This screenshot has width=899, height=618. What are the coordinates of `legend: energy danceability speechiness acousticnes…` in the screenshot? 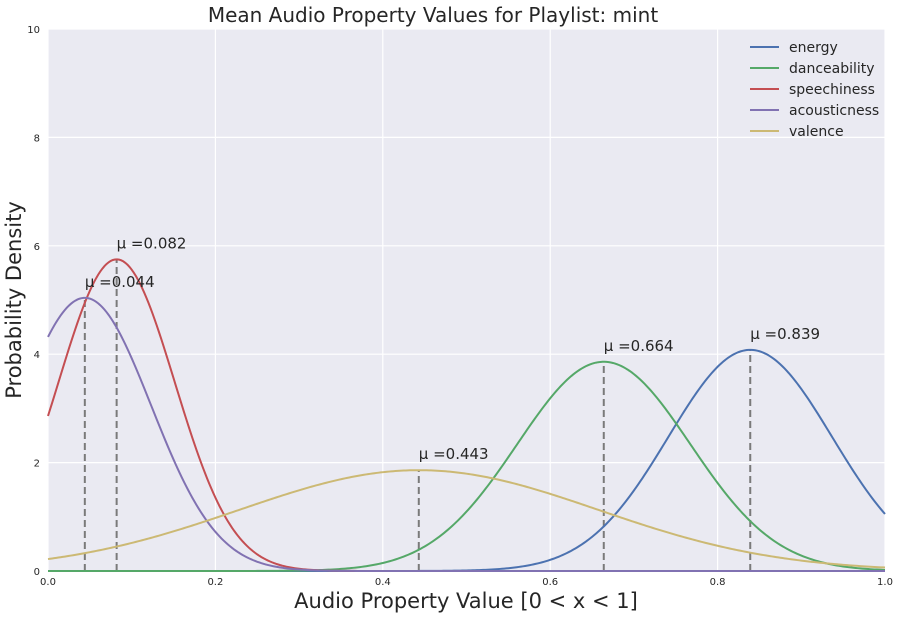 It's located at (814, 90).